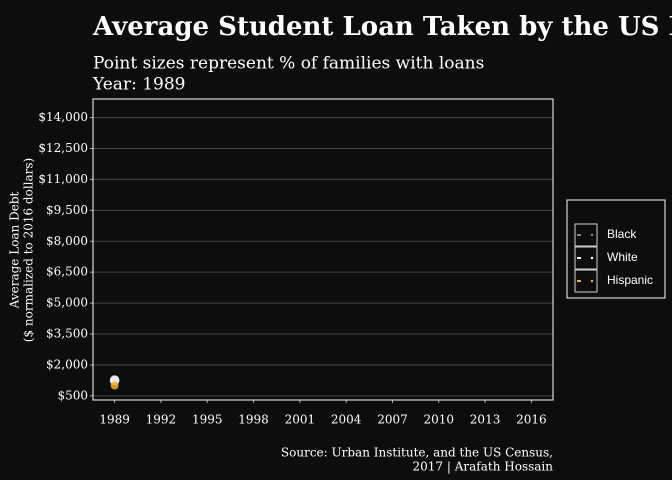  What do you see at coordinates (67, 210) in the screenshot?
I see `y-tick-label: $9,500` at bounding box center [67, 210].